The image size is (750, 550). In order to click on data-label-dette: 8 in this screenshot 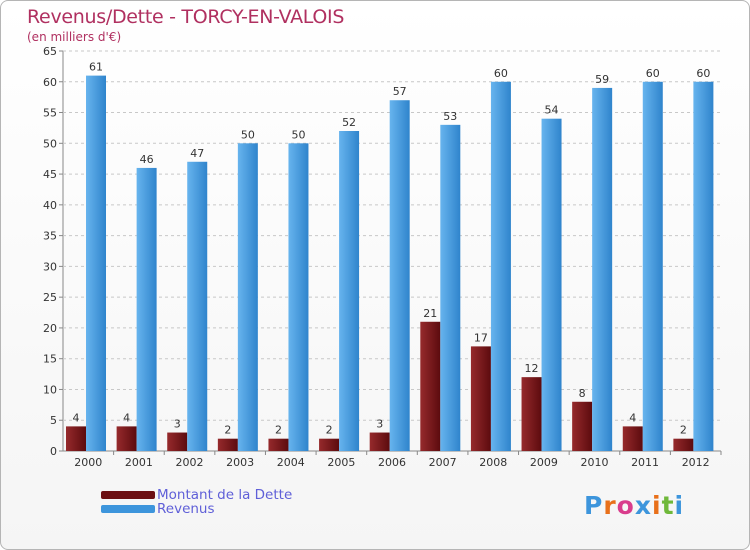, I will do `click(582, 393)`.